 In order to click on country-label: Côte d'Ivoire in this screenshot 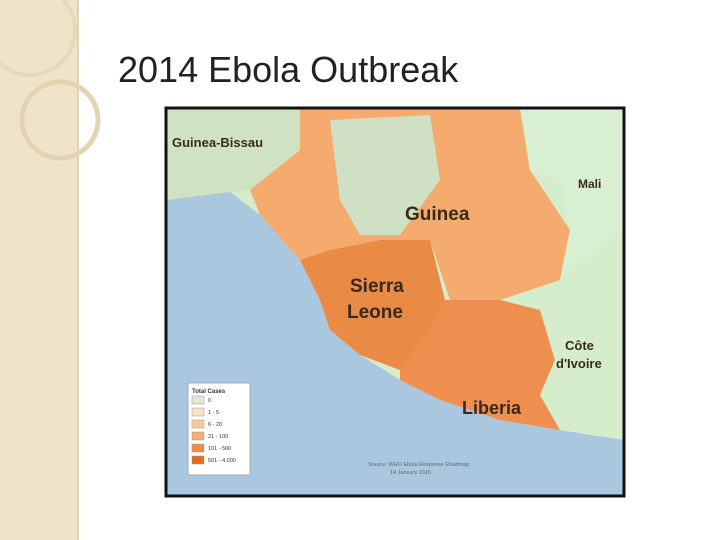, I will do `click(579, 354)`.